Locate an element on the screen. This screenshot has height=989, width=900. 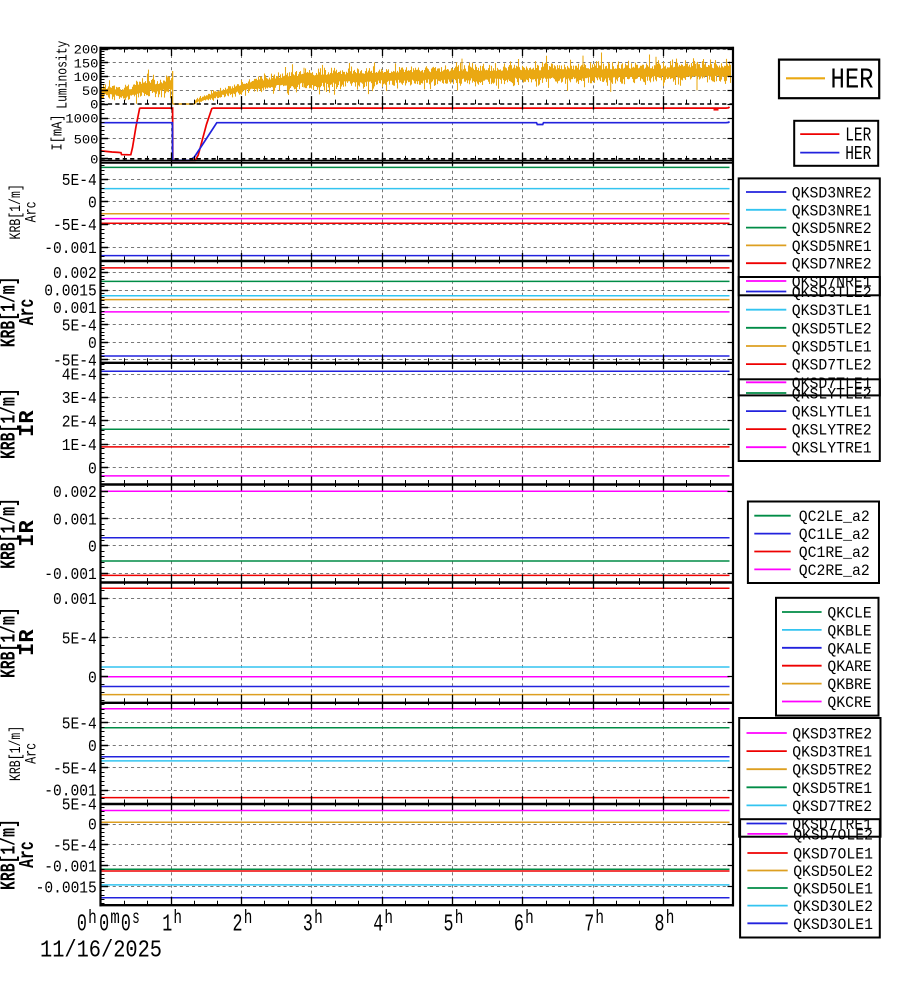
svg-text: QKSD3NRE1 is located at coordinates (832, 211).